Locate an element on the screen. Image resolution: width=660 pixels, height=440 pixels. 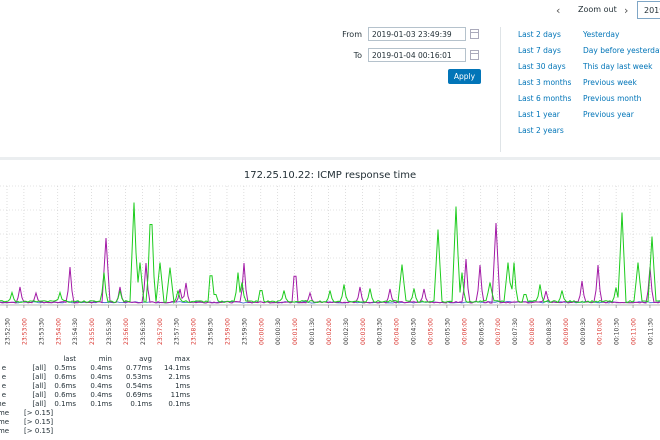
legend-cell: time is located at coordinates (3, 404).